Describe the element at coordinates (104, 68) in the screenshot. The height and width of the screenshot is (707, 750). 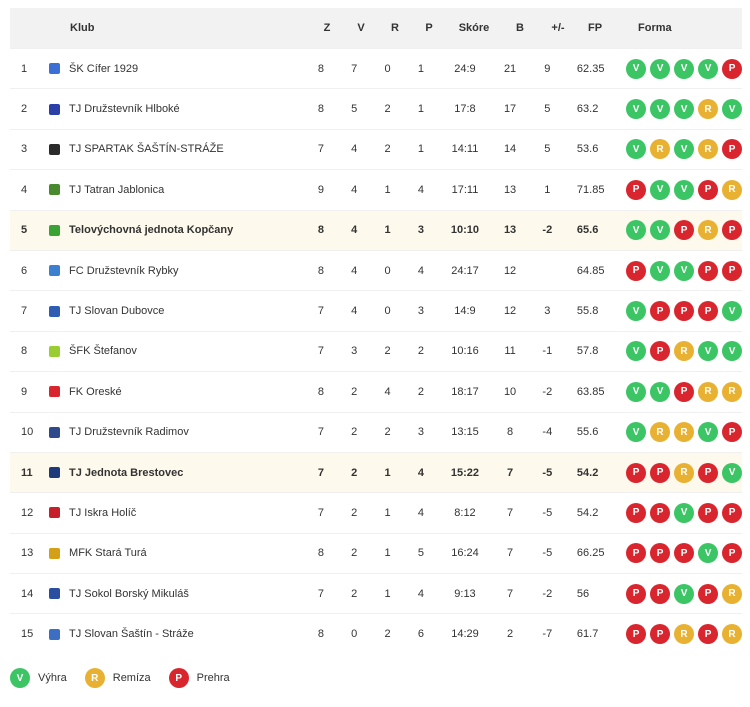
I see `row-club-name: ŠK Cífer 1929` at that location.